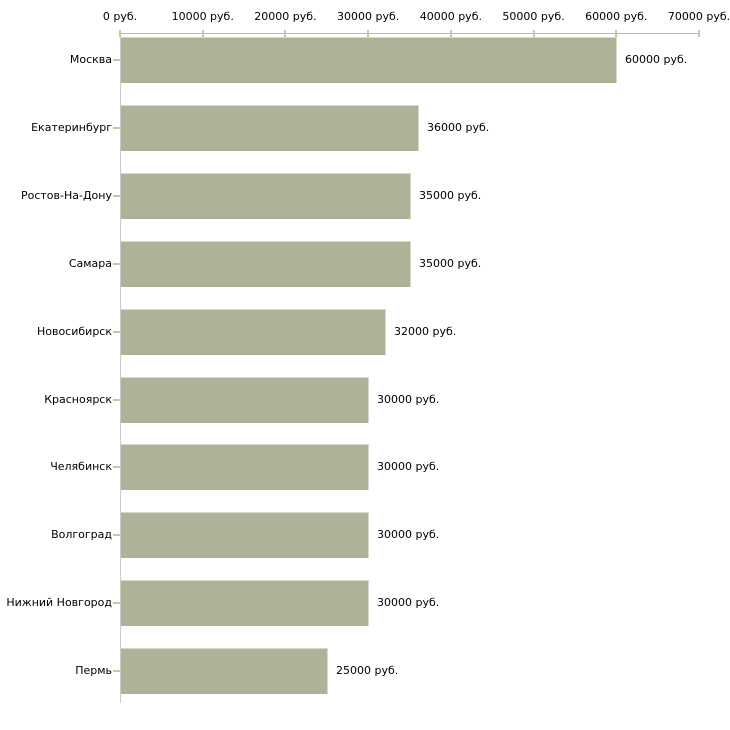 This screenshot has height=730, width=730. What do you see at coordinates (533, 16) in the screenshot?
I see `x-tick-label: 50000 руб.` at bounding box center [533, 16].